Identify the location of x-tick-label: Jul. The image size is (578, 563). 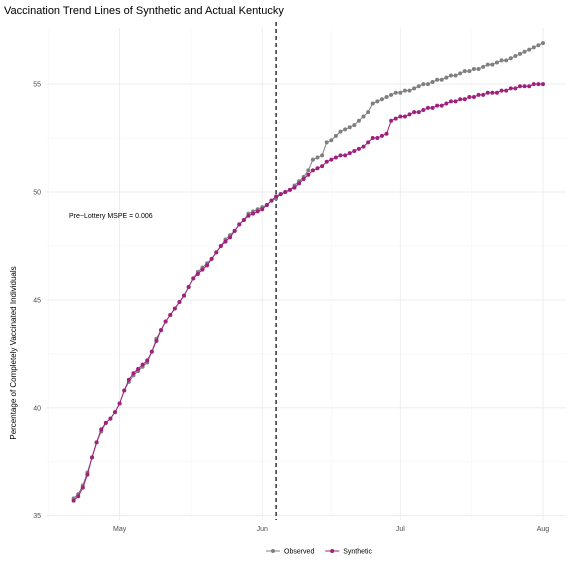
(400, 529).